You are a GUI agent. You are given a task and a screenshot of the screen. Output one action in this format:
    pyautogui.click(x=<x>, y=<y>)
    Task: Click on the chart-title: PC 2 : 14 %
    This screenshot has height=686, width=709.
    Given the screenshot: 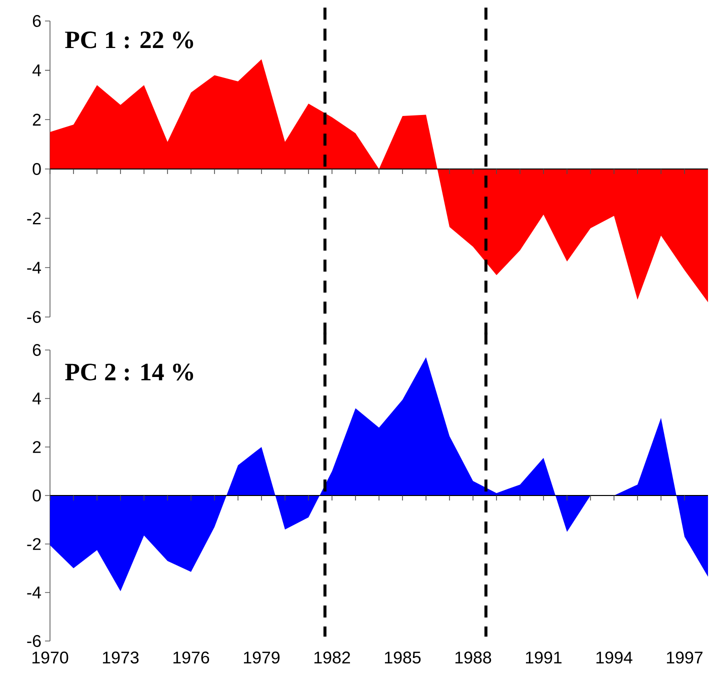 What is the action you would take?
    pyautogui.click(x=129, y=372)
    